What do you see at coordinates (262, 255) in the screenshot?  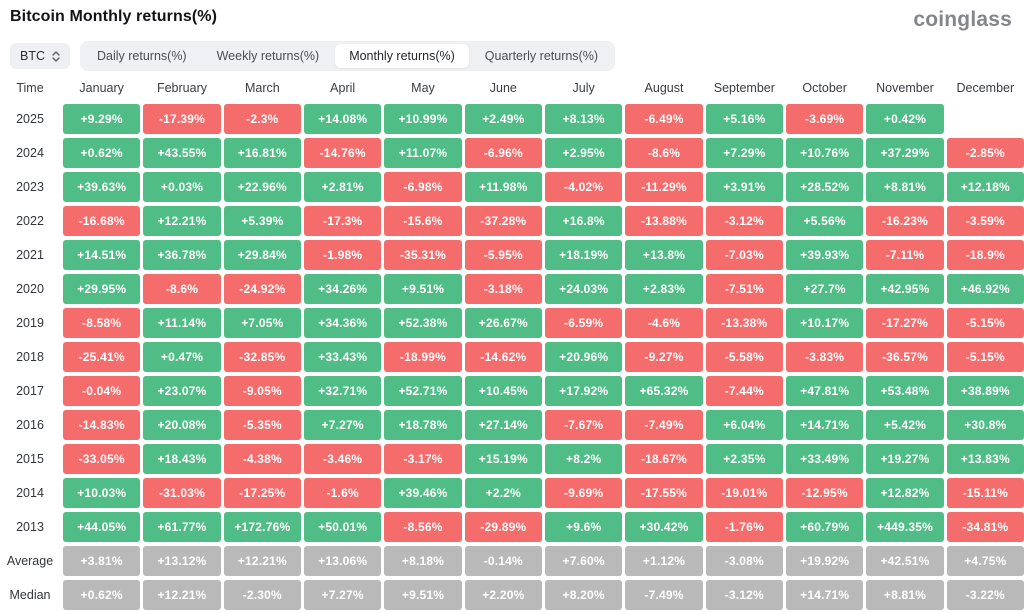 I see `return-cell: +29.84%` at bounding box center [262, 255].